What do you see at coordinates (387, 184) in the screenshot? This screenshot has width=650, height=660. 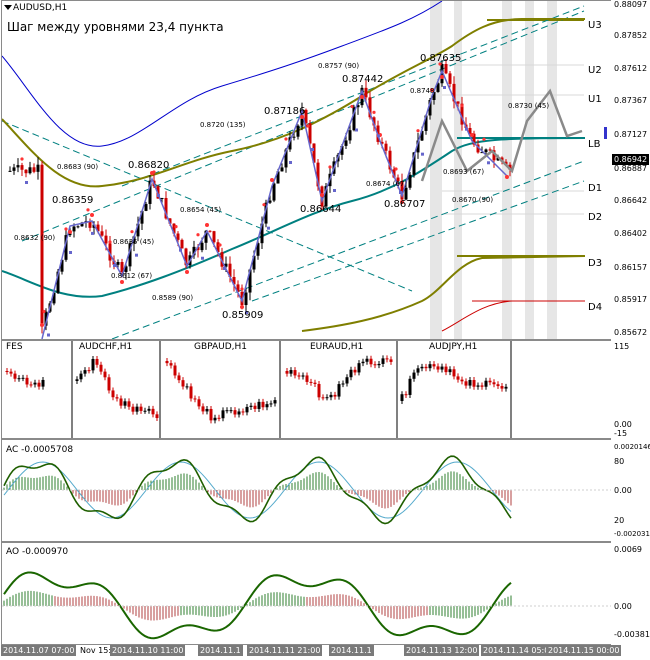 I see `fib-label: 0.8674 (67)` at bounding box center [387, 184].